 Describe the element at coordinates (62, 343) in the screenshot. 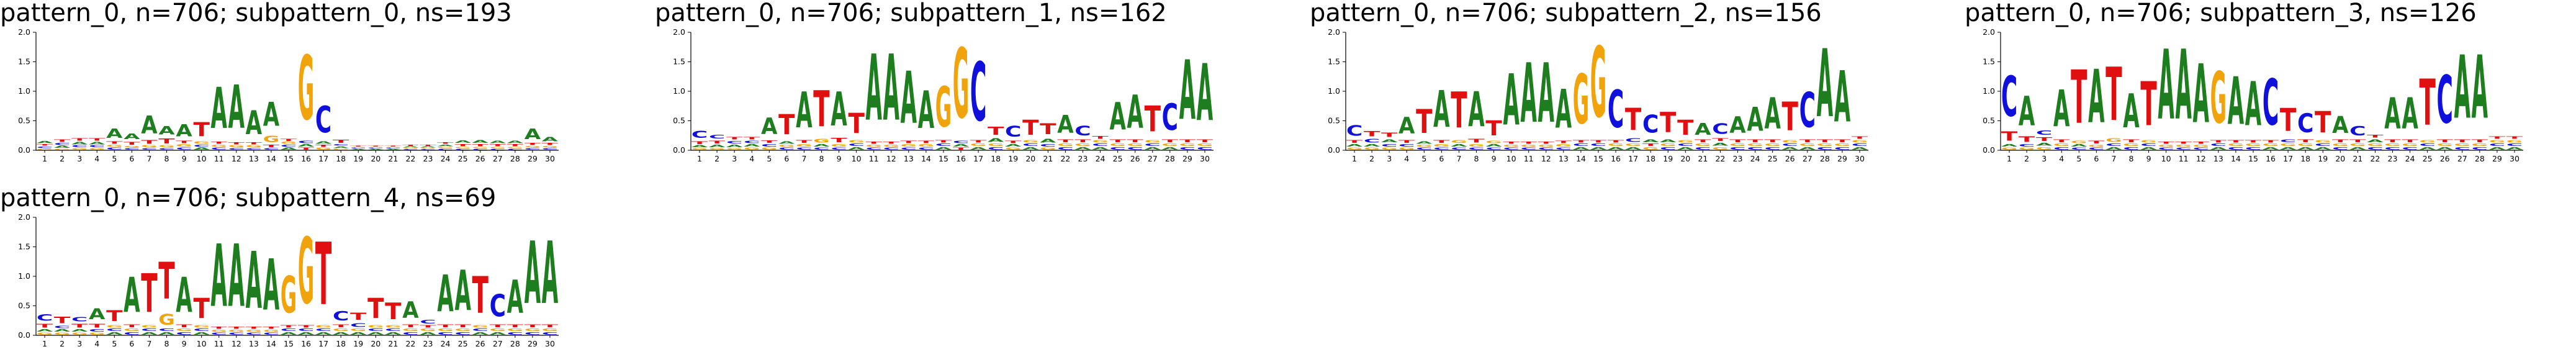

I see `x-tick-label: 2` at that location.